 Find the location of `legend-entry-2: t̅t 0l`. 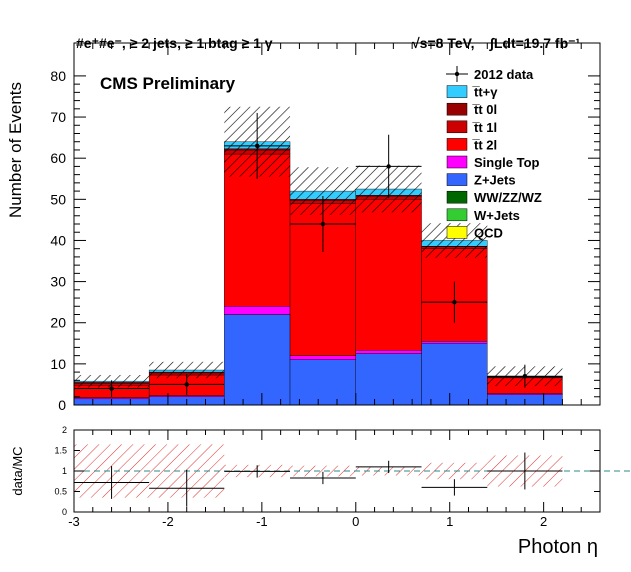

legend-entry-2: t̅t 0l is located at coordinates (471, 109).